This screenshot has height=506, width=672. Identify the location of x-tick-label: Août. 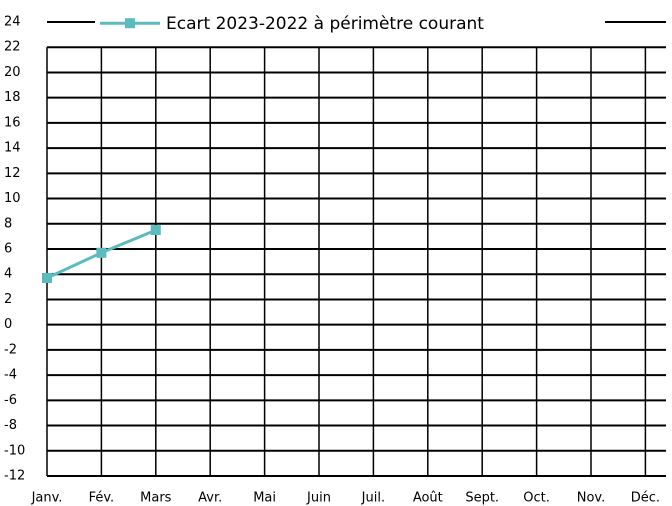
(428, 498).